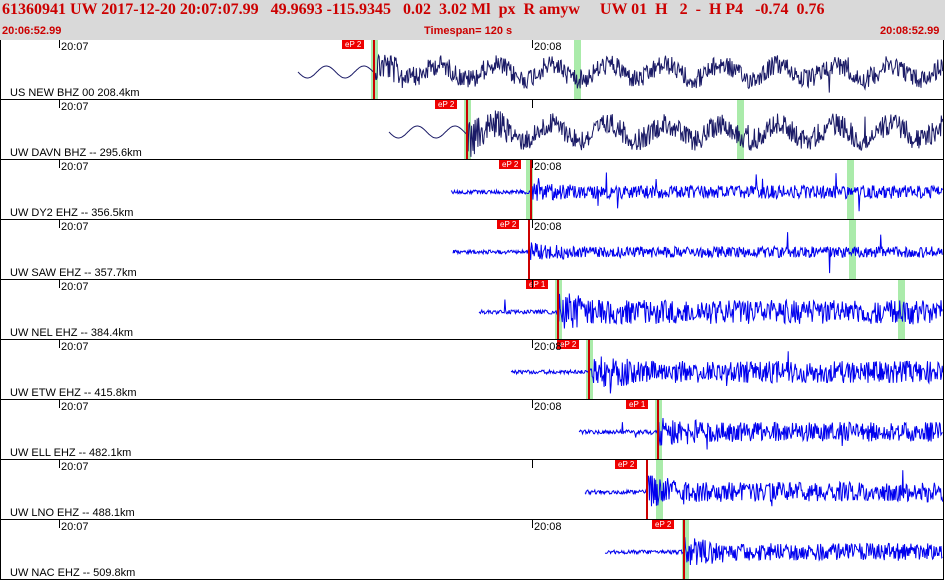  I want to click on station-label: UW DY2 EHZ -- 356.5km, so click(72, 213).